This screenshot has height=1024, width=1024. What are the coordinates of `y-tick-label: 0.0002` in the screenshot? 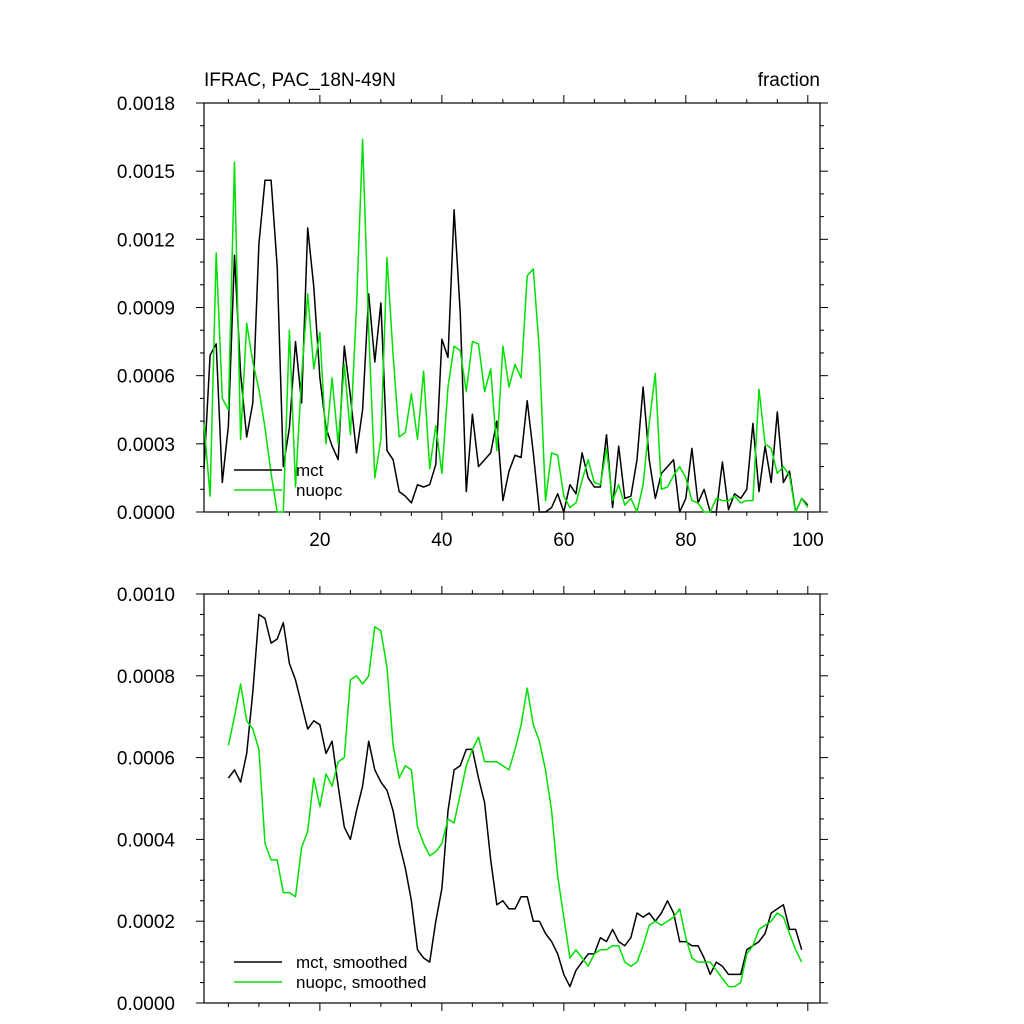 It's located at (146, 922).